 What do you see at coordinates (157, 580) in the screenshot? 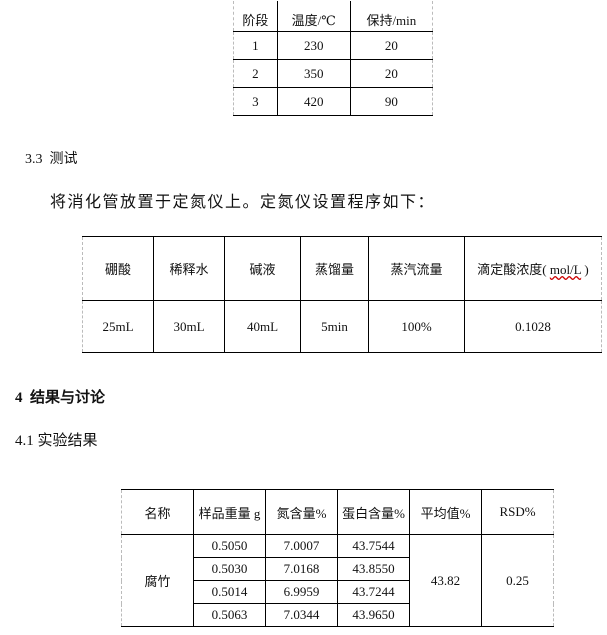
I see `sample-name-cell: 腐竹` at bounding box center [157, 580].